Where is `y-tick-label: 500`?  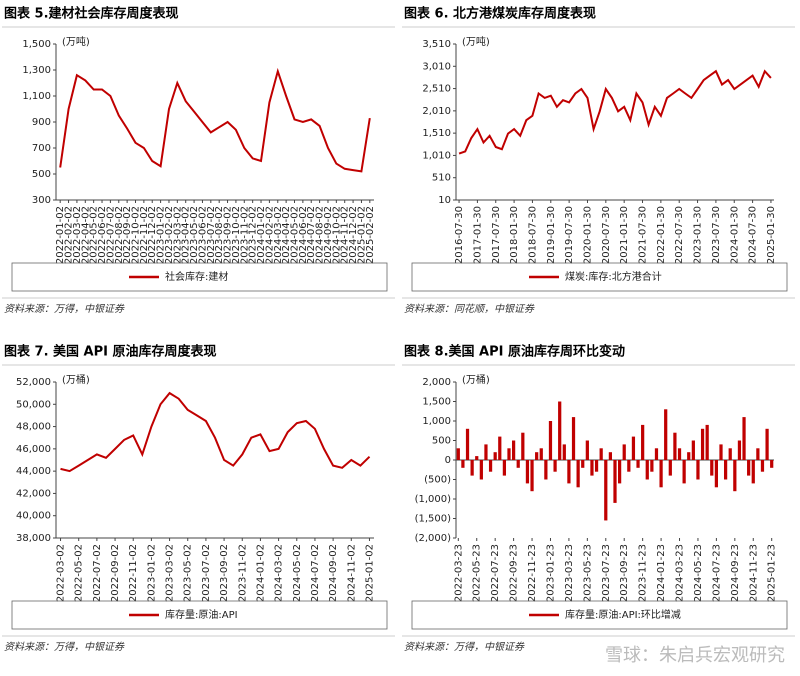 y-tick-label: 500 is located at coordinates (441, 441).